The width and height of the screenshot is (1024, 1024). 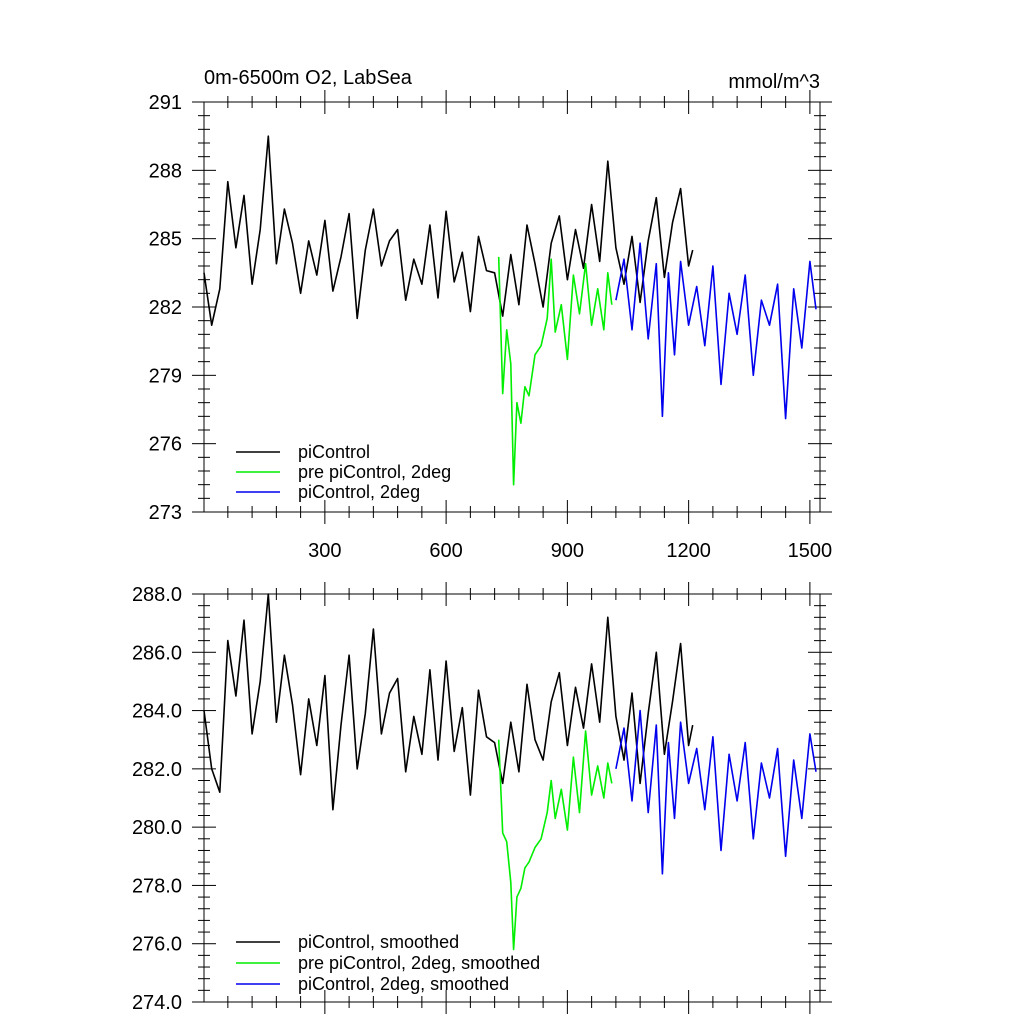 I want to click on y-tick-label: 286.0, so click(x=157, y=653).